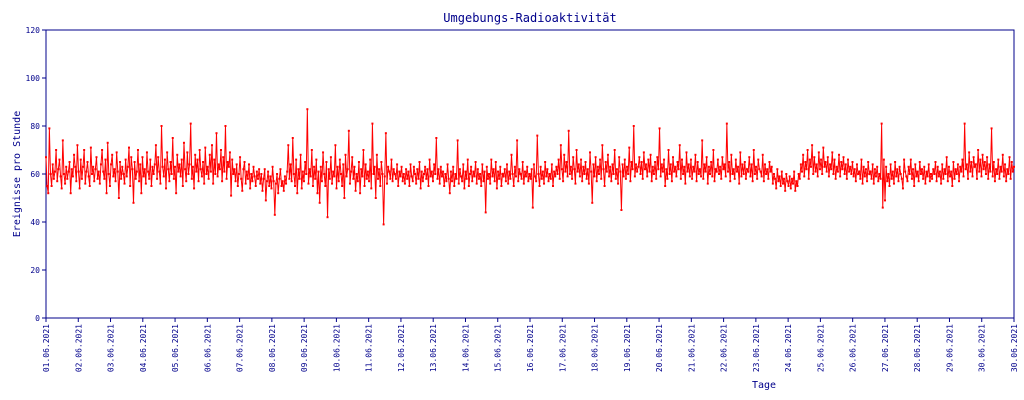 Image resolution: width=1024 pixels, height=400 pixels. Describe the element at coordinates (917, 348) in the screenshot. I see `x-tick-label: 28.06.2021` at that location.